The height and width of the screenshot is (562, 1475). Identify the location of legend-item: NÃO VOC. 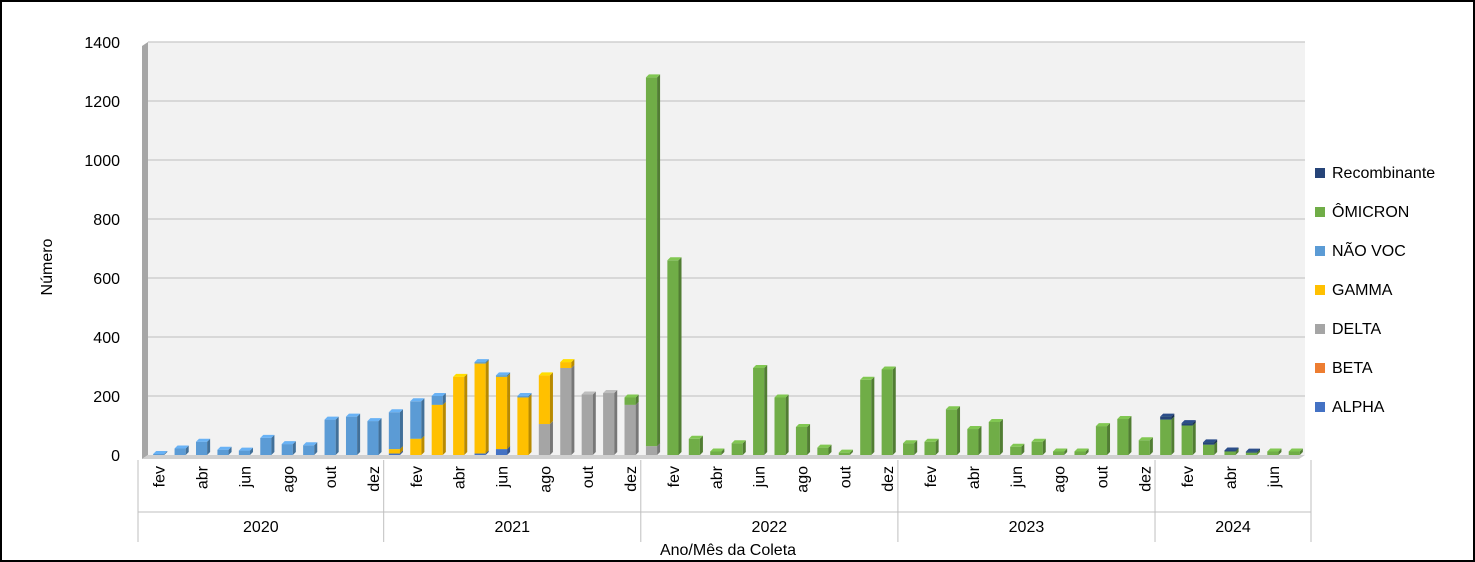
(1360, 250).